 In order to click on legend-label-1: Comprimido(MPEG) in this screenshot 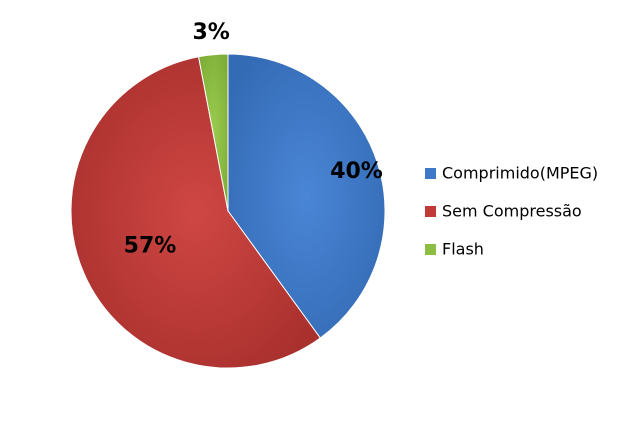, I will do `click(520, 173)`.